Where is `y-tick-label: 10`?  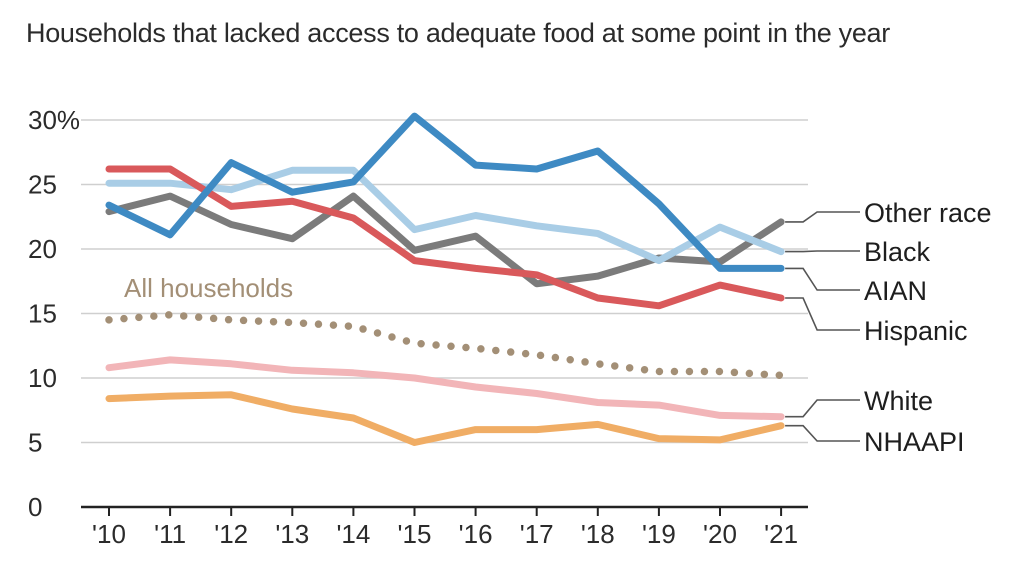
y-tick-label: 10 is located at coordinates (42, 378).